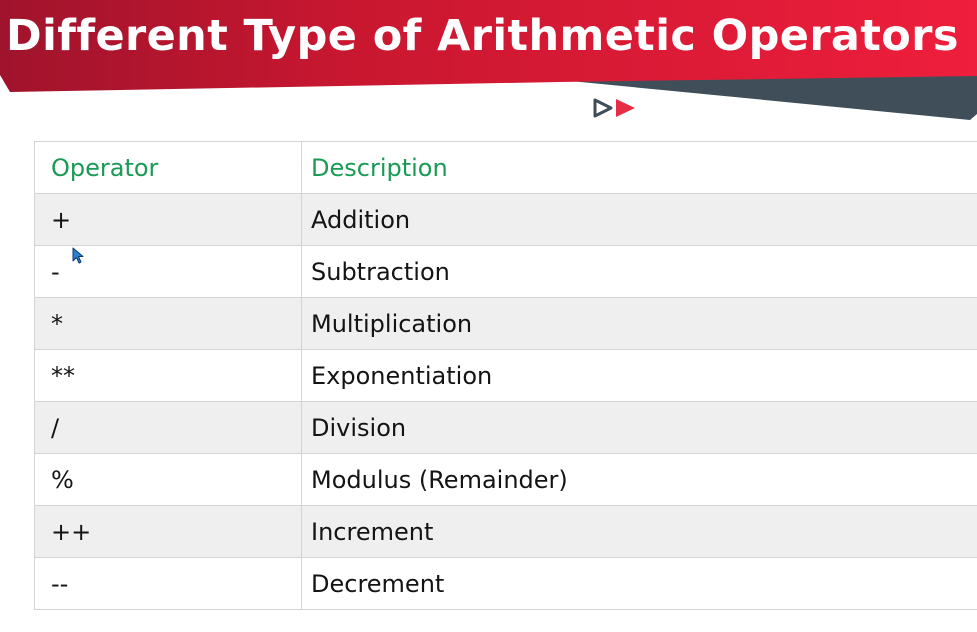 The width and height of the screenshot is (977, 632). What do you see at coordinates (768, 97) in the screenshot?
I see `banner-dark-wedge` at bounding box center [768, 97].